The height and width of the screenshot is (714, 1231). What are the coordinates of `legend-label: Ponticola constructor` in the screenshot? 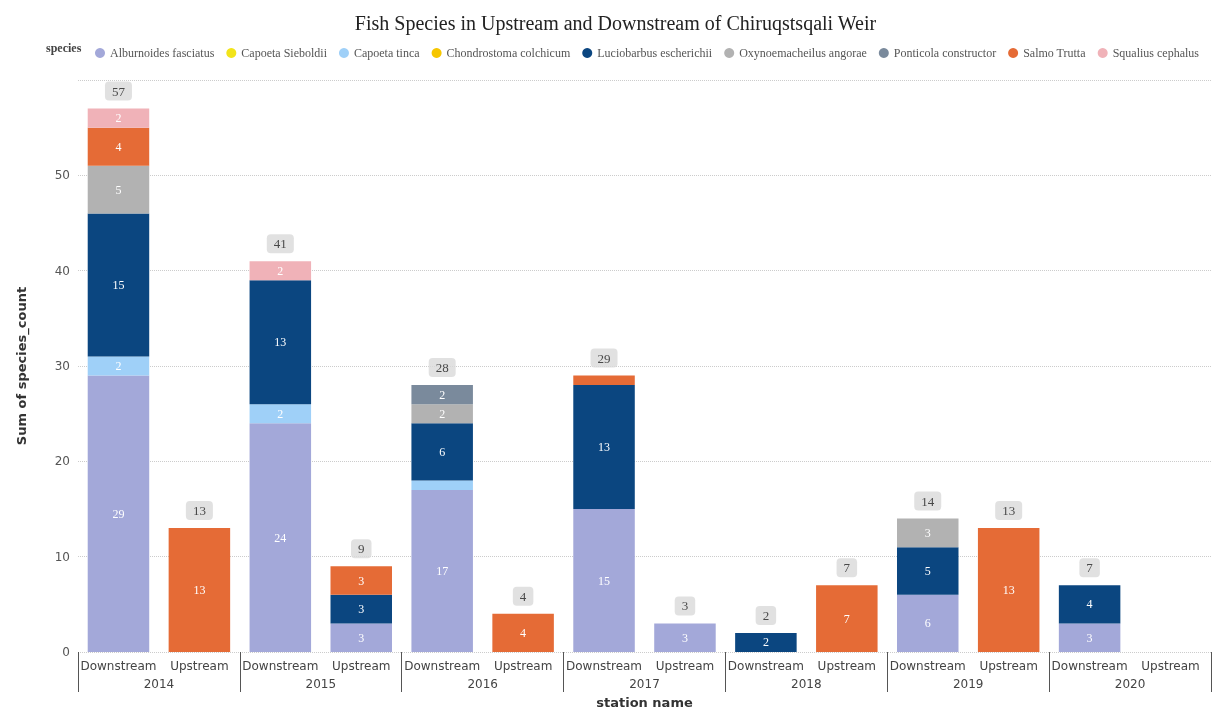 It's located at (945, 53).